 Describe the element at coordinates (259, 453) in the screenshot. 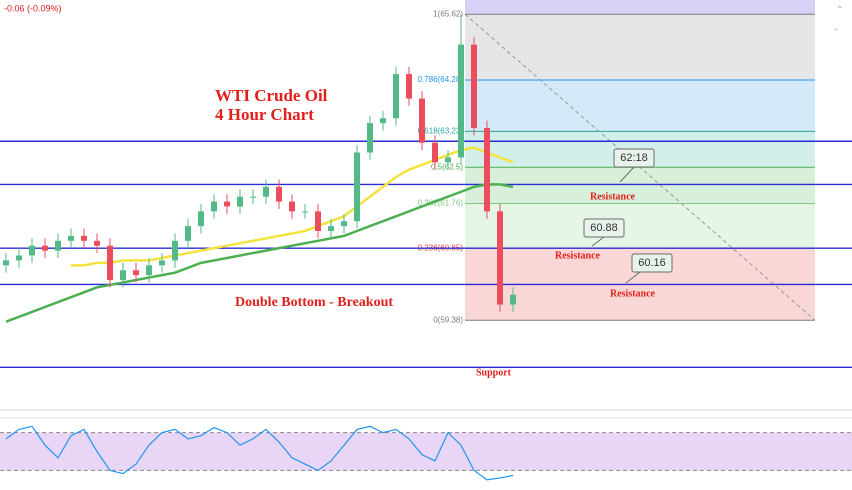

I see `oscillator-line` at that location.